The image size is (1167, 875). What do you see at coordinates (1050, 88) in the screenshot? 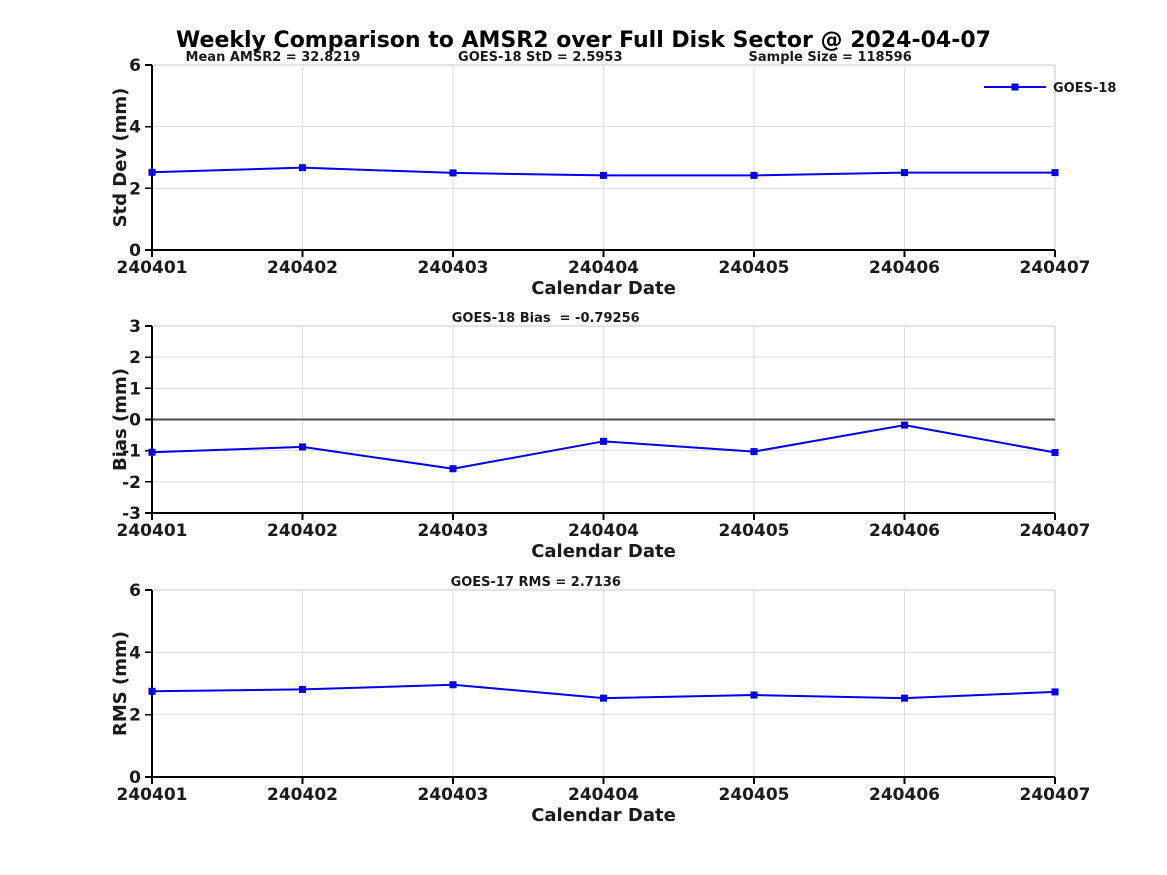
I see `legend: GOES-18` at bounding box center [1050, 88].